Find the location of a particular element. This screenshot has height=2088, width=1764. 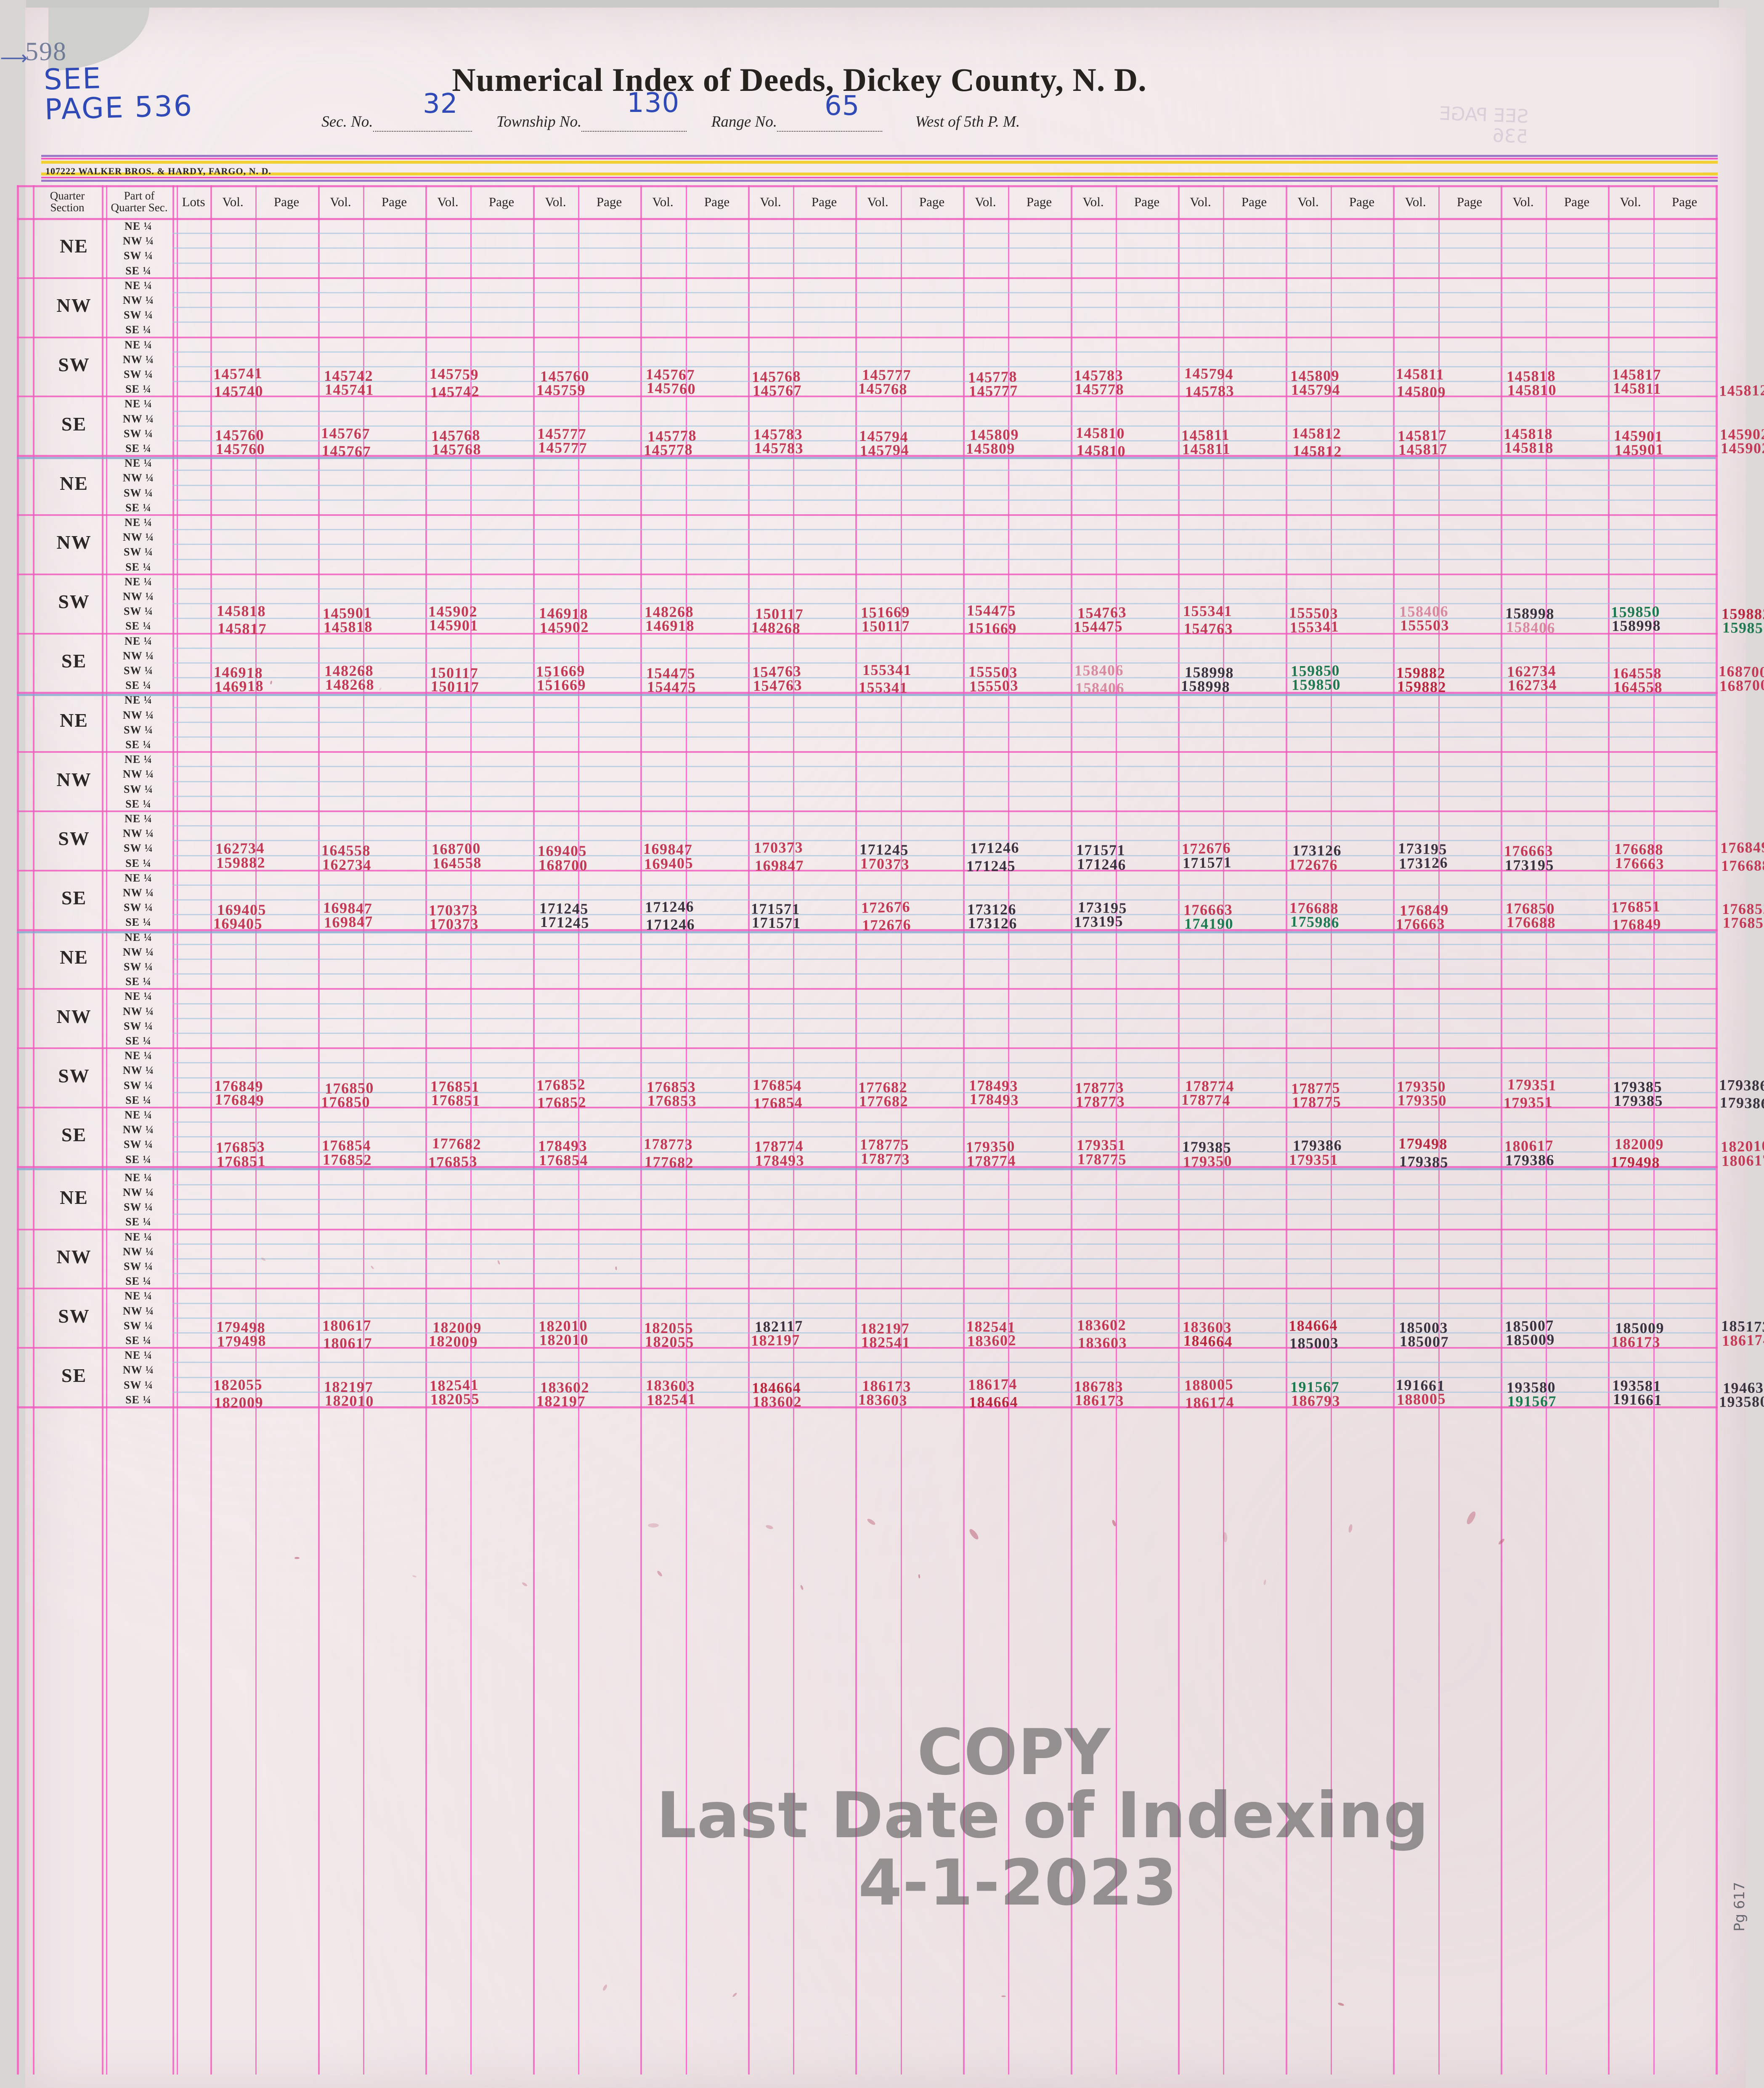

deed-entry-number: 173126 is located at coordinates (1423, 863).